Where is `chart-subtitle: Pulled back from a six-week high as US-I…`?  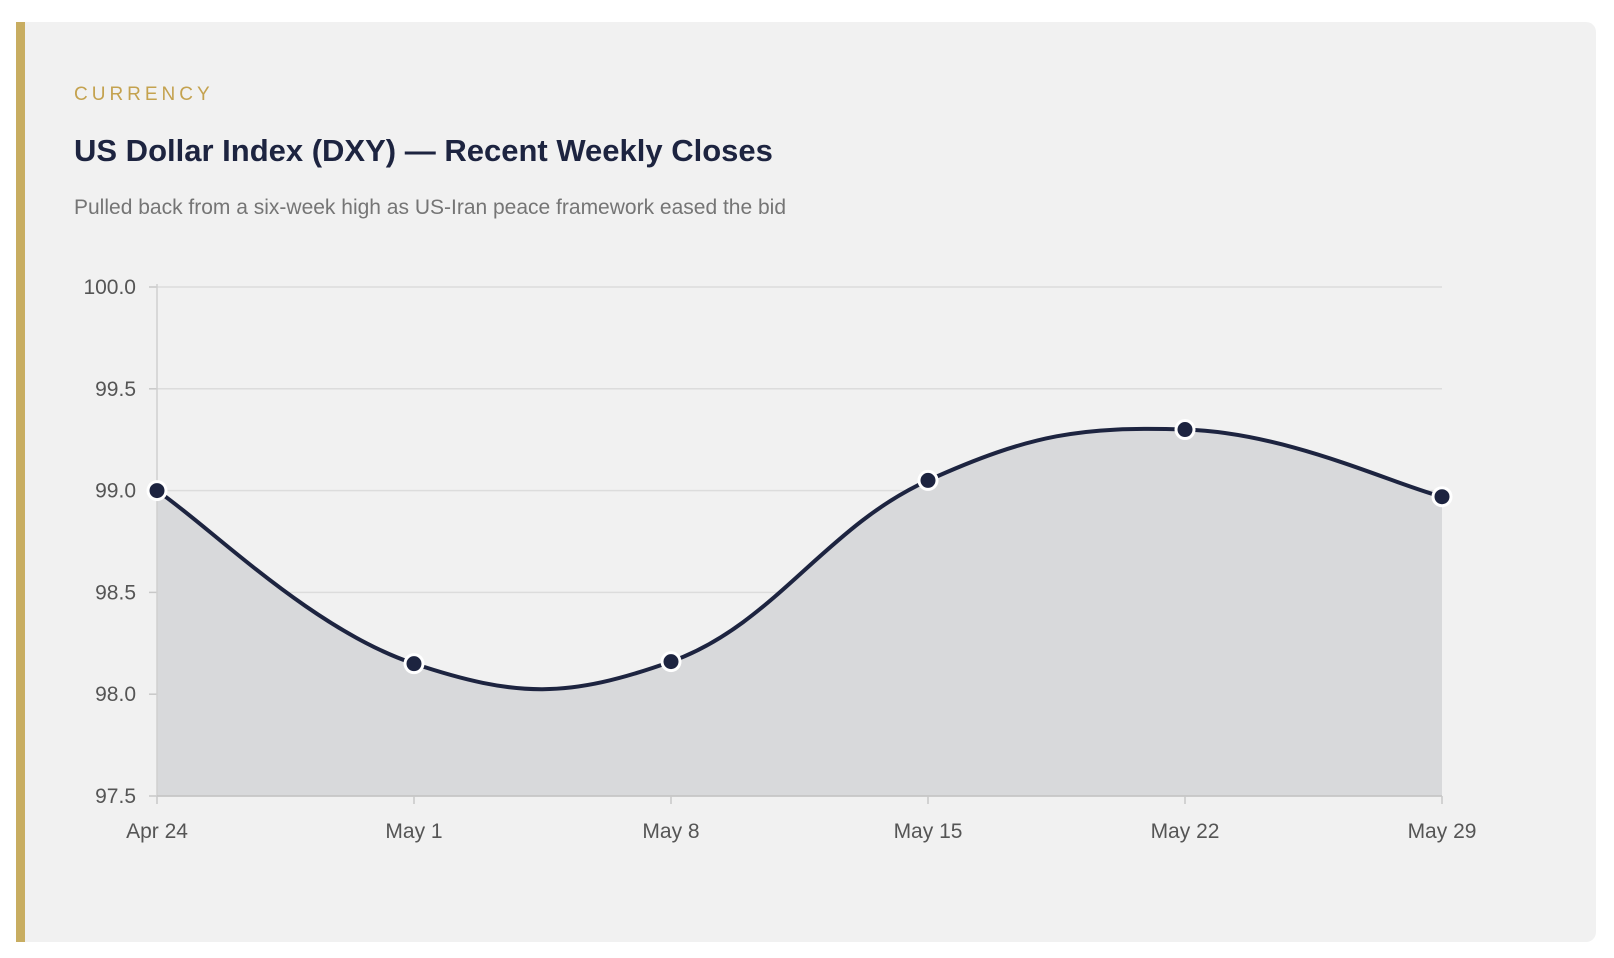 chart-subtitle: Pulled back from a six-week high as US-I… is located at coordinates (430, 207).